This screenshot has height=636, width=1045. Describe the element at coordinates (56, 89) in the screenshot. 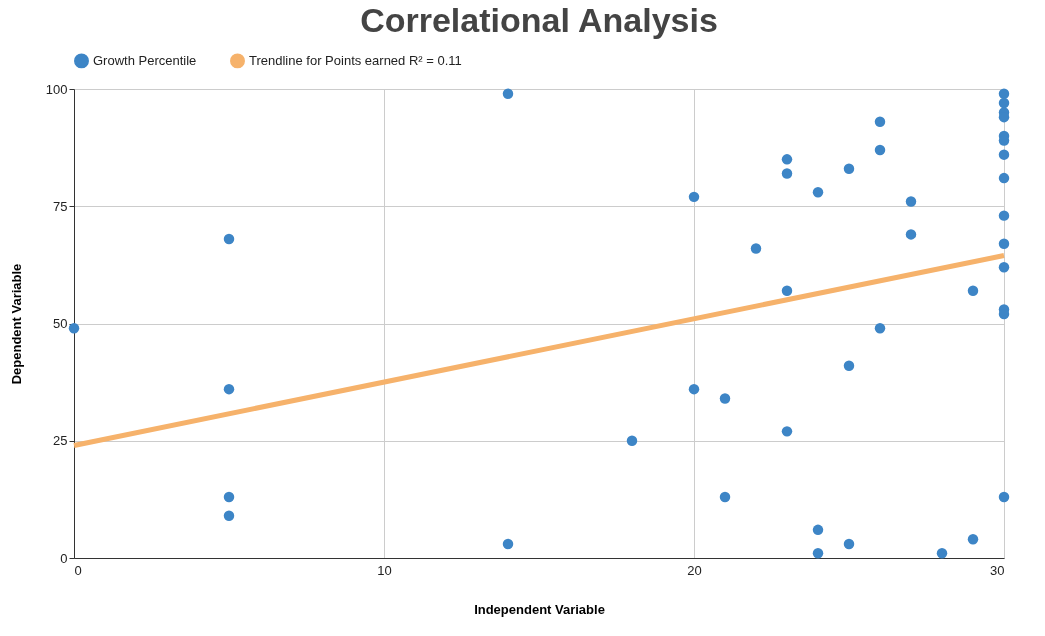

I see `y-tick-label: 100` at that location.